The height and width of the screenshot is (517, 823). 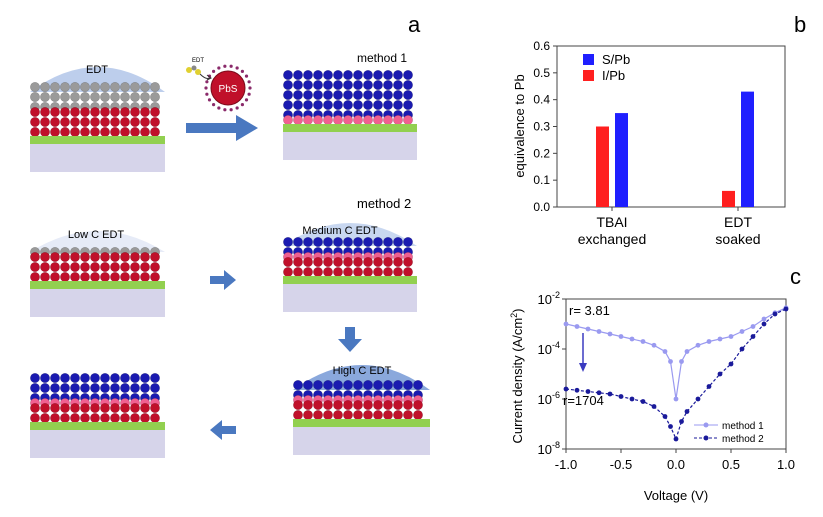 What do you see at coordinates (743, 426) in the screenshot?
I see `legend-method1: method 1` at bounding box center [743, 426].